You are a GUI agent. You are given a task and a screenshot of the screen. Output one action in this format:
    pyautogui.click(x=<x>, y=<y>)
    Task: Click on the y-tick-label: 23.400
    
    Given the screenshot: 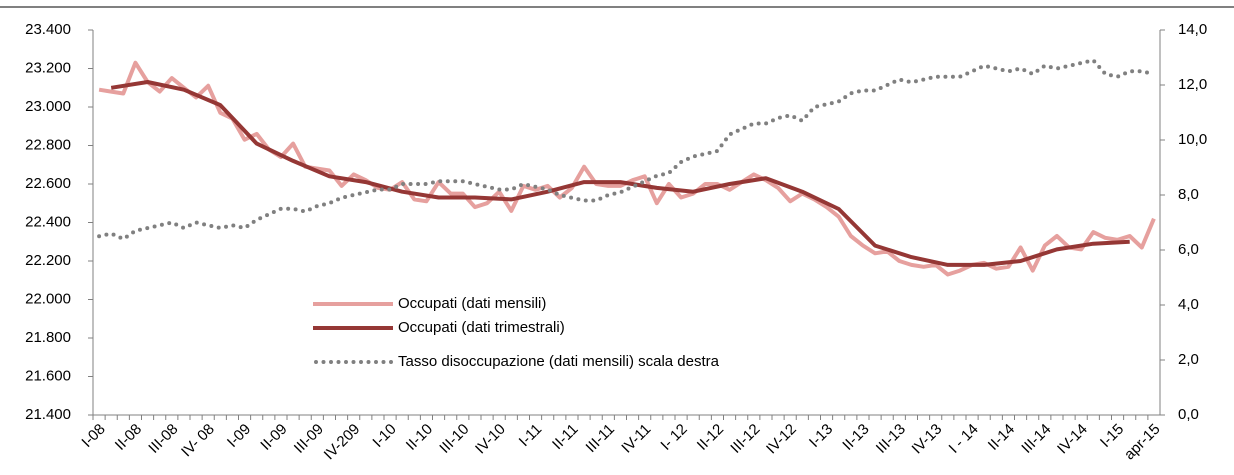 What is the action you would take?
    pyautogui.click(x=48, y=29)
    